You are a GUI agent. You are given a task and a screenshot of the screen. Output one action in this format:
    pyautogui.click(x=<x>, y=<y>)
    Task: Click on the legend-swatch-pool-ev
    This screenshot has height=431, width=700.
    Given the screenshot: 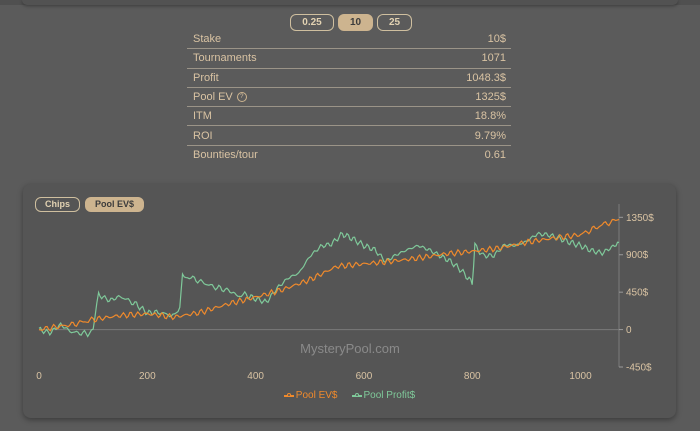 What is the action you would take?
    pyautogui.click(x=288, y=394)
    